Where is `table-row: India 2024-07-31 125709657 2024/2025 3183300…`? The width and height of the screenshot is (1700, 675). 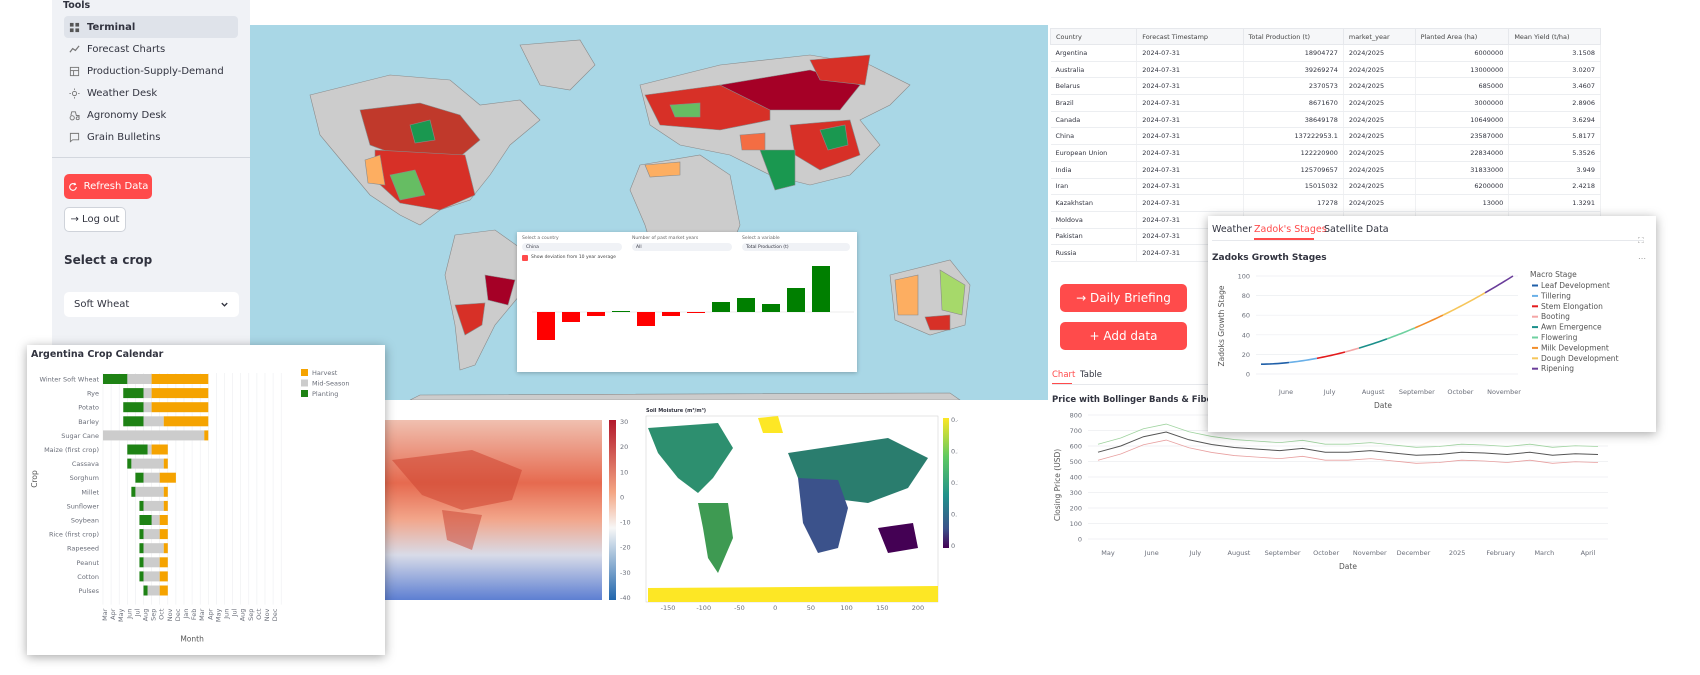 table-row: India 2024-07-31 125709657 2024/2025 3183300… is located at coordinates (1325, 170).